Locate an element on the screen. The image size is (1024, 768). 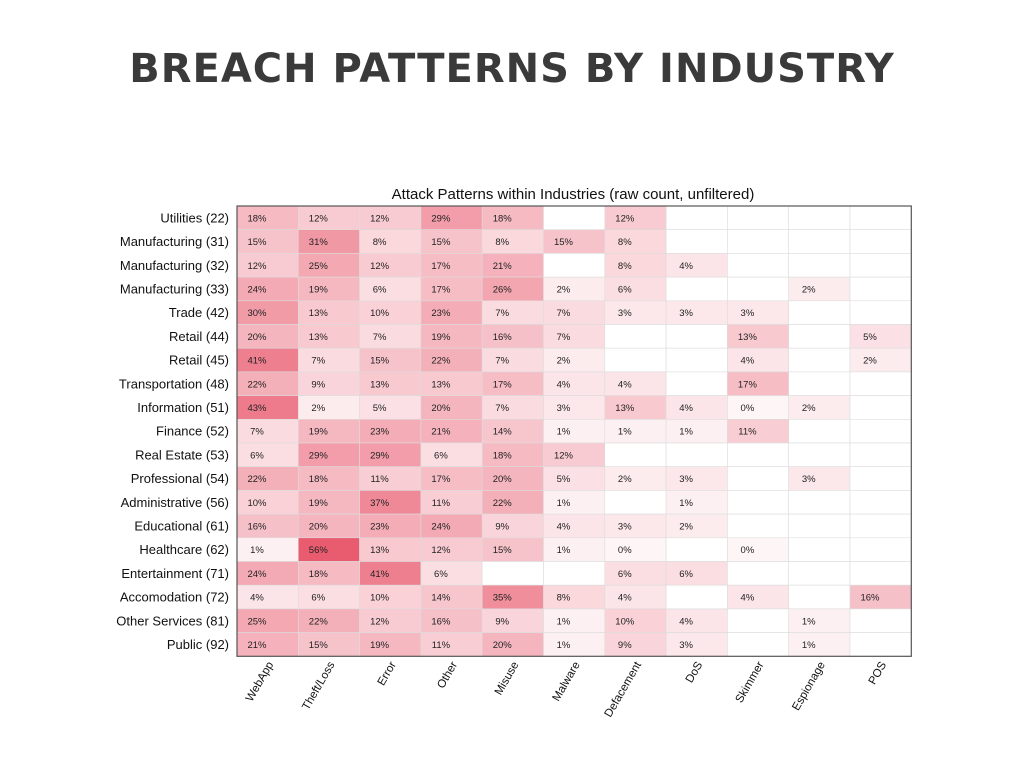
cell-value-label: 43% is located at coordinates (257, 408).